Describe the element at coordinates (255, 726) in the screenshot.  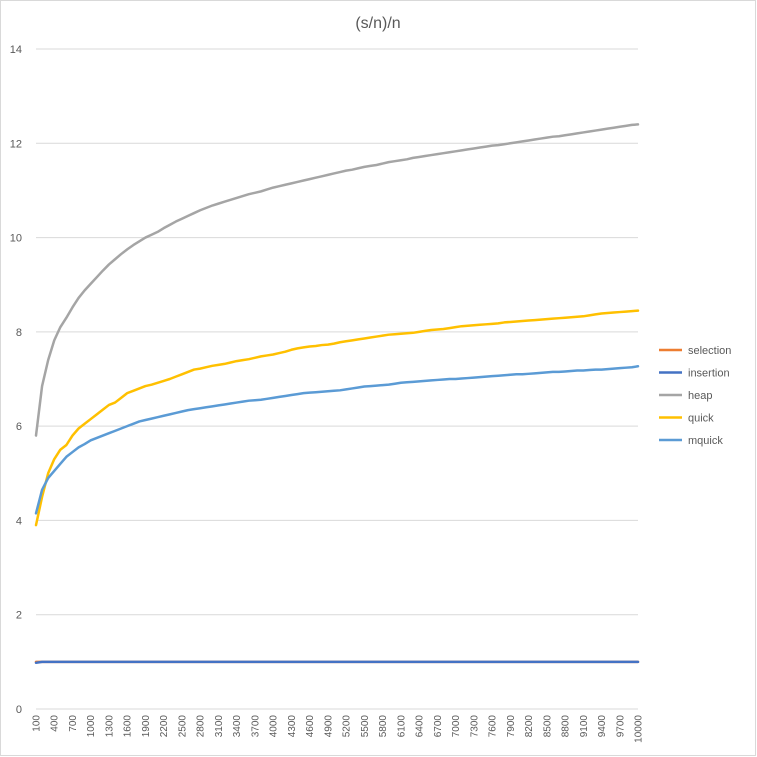
I see `x-tick-label: 3700` at that location.